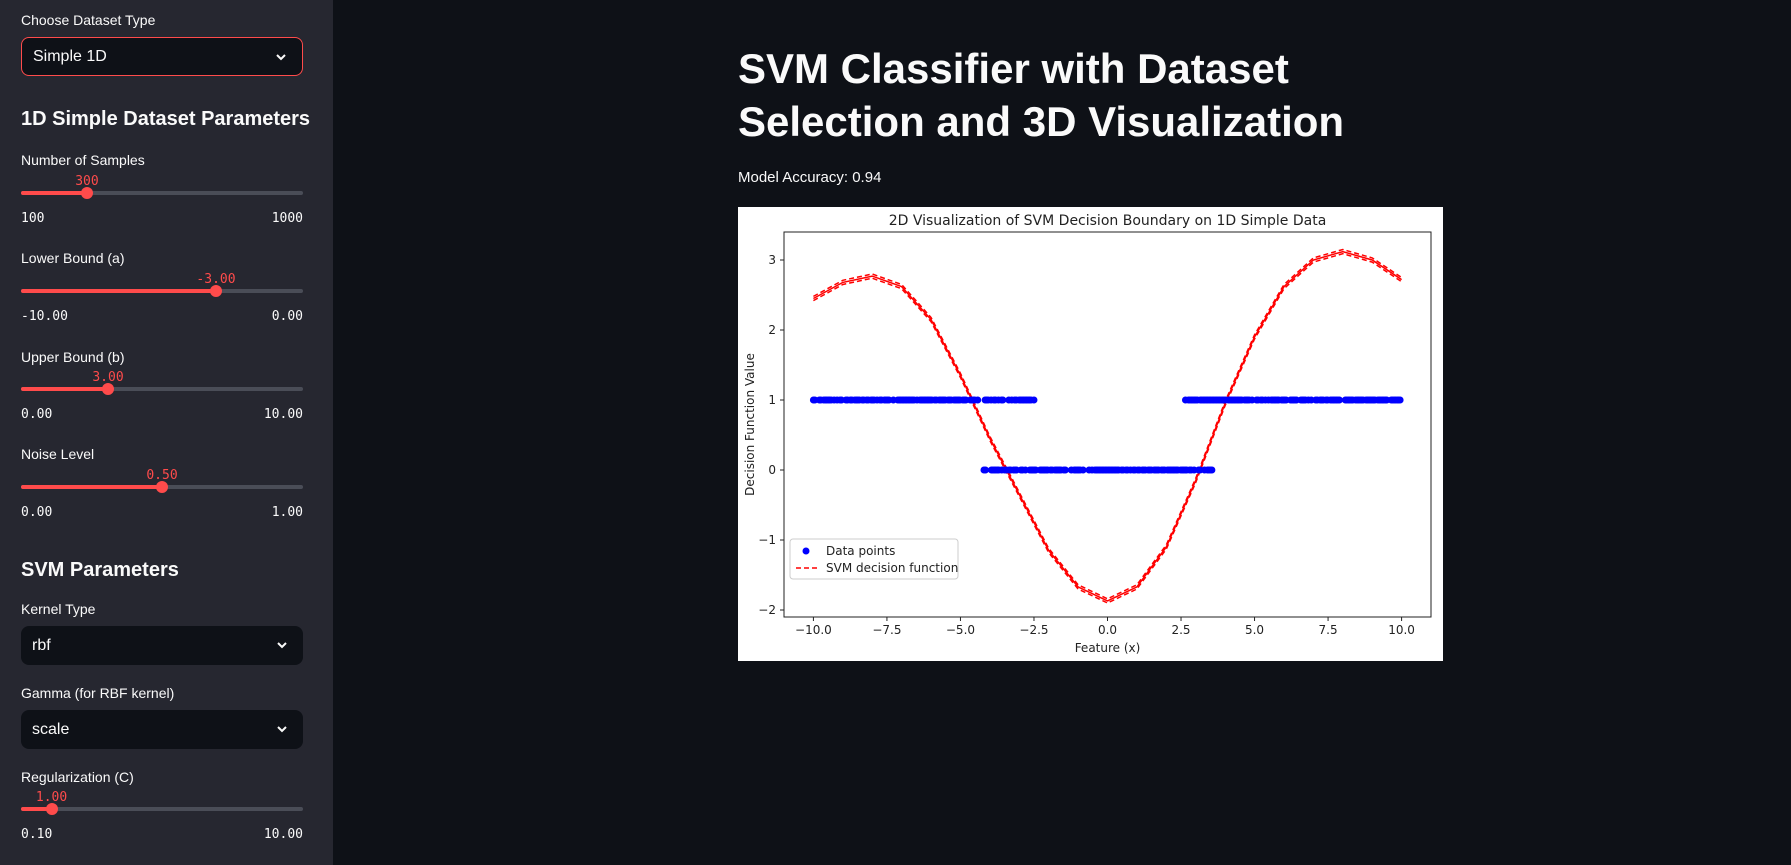 This screenshot has height=865, width=1791. What do you see at coordinates (1107, 630) in the screenshot?
I see `x-tick-label: 0.0` at bounding box center [1107, 630].